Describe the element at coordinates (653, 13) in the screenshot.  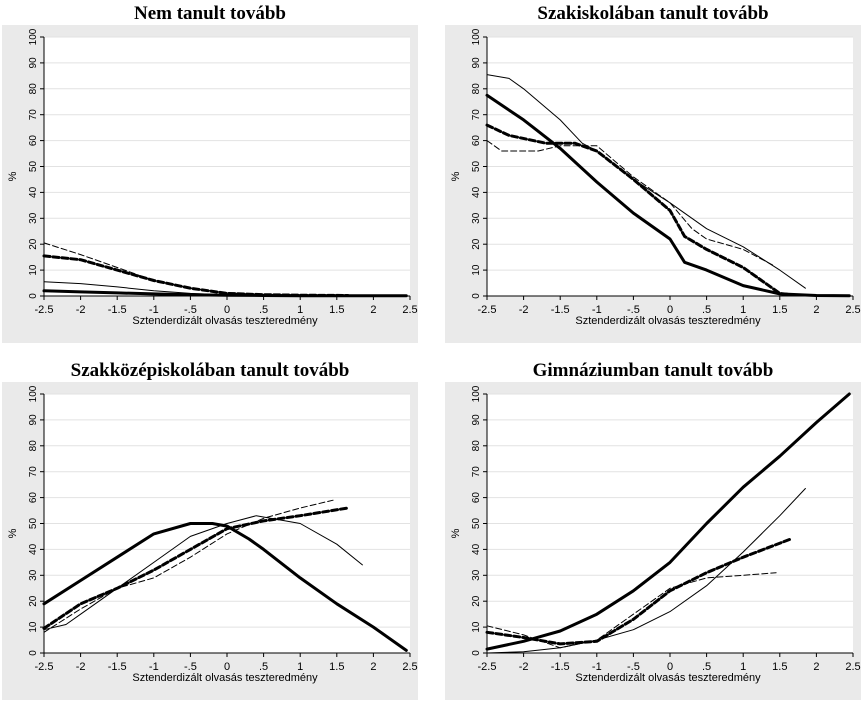
I see `chart-title: Szakiskolában tanult tovább` at that location.